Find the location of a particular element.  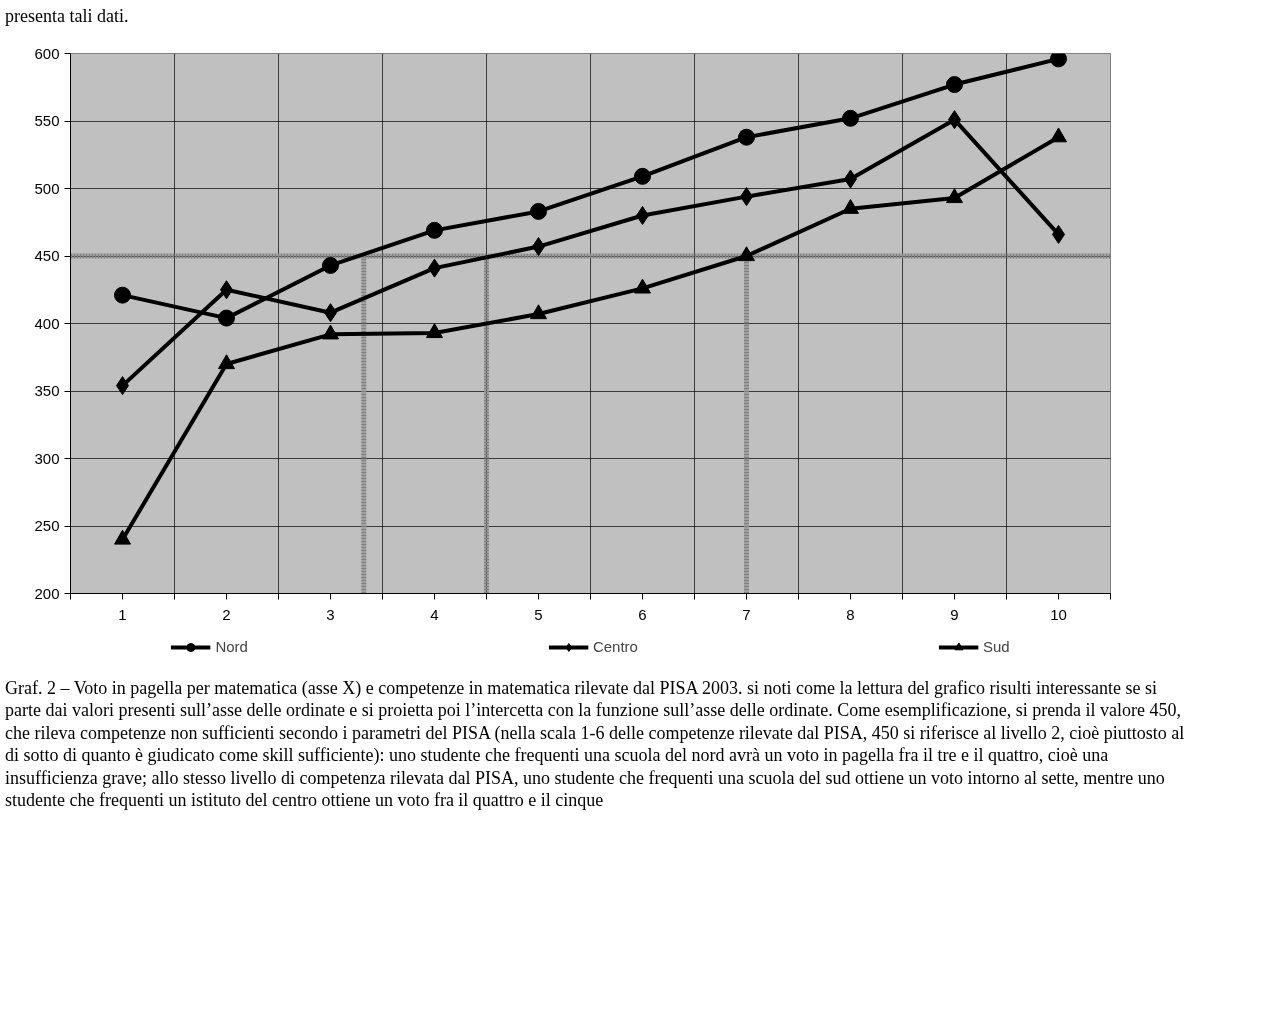

x-tick-label: 9 is located at coordinates (954, 613).